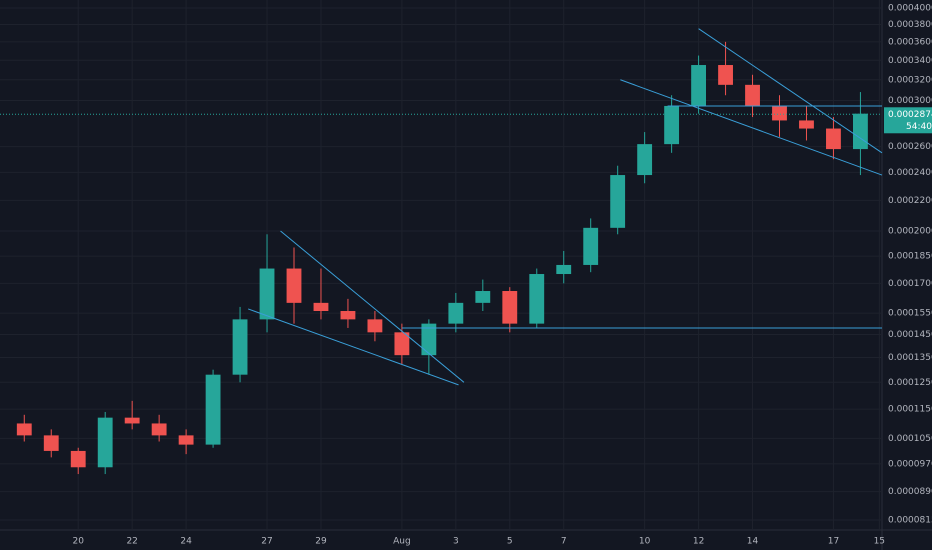 The width and height of the screenshot is (932, 550). I want to click on y-tick-label: 0.00010500, so click(910, 439).